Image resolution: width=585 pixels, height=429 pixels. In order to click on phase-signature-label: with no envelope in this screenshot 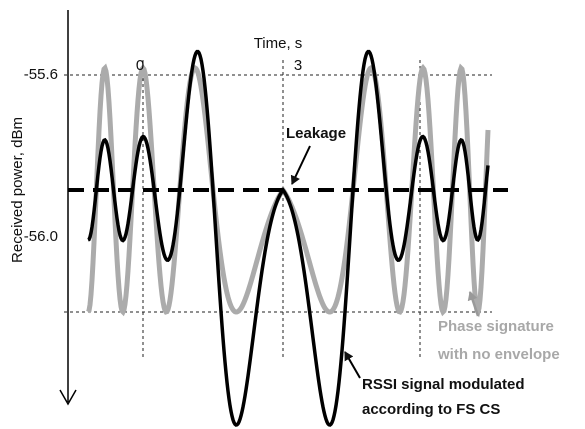, I will do `click(498, 354)`.